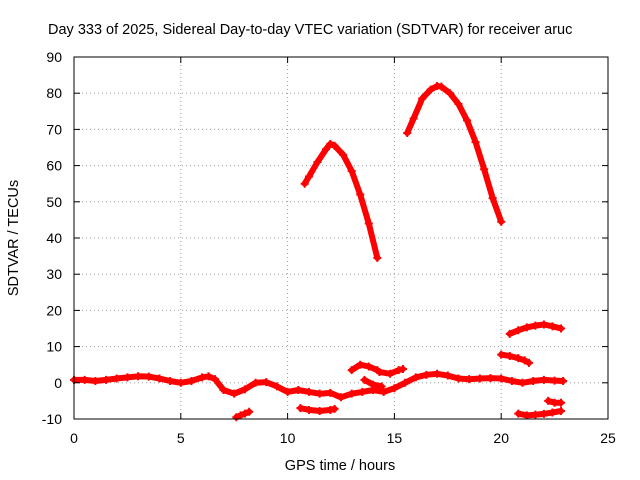 This screenshot has height=480, width=640. What do you see at coordinates (54, 238) in the screenshot?
I see `y-tick-label: 40` at bounding box center [54, 238].